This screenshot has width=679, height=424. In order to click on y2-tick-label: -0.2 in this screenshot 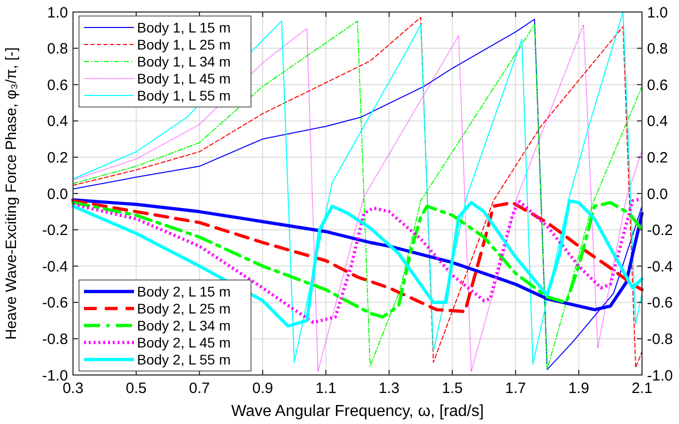, I will do `click(660, 231)`.